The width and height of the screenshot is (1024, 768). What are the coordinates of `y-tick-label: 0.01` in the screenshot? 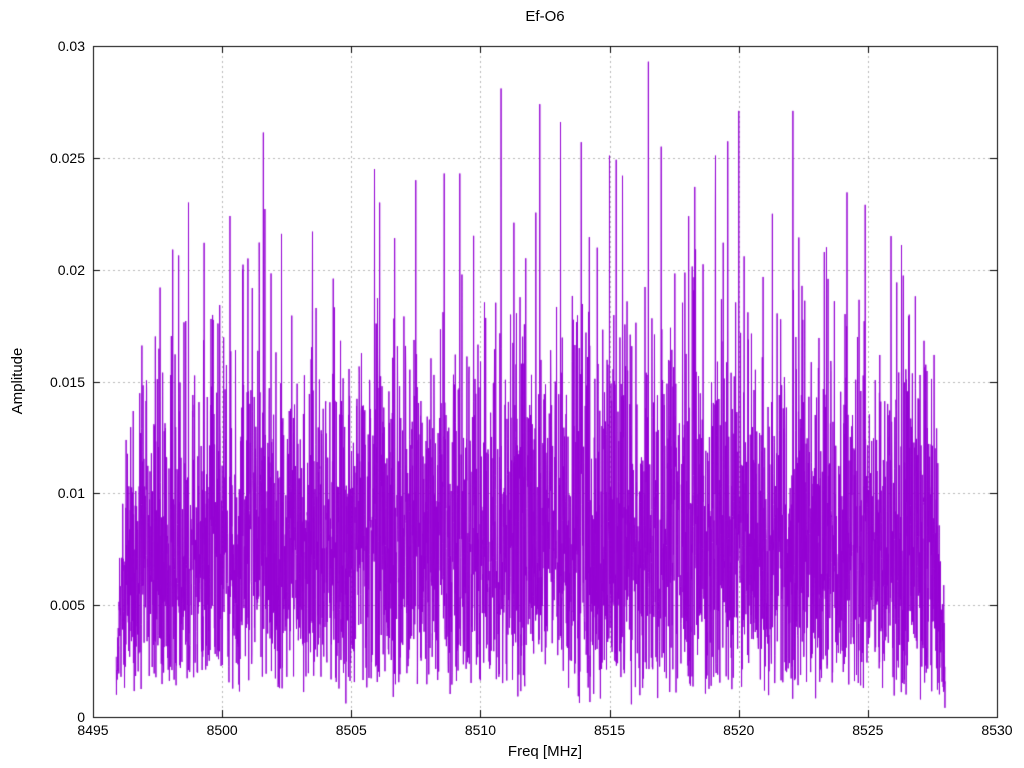 It's located at (71, 493).